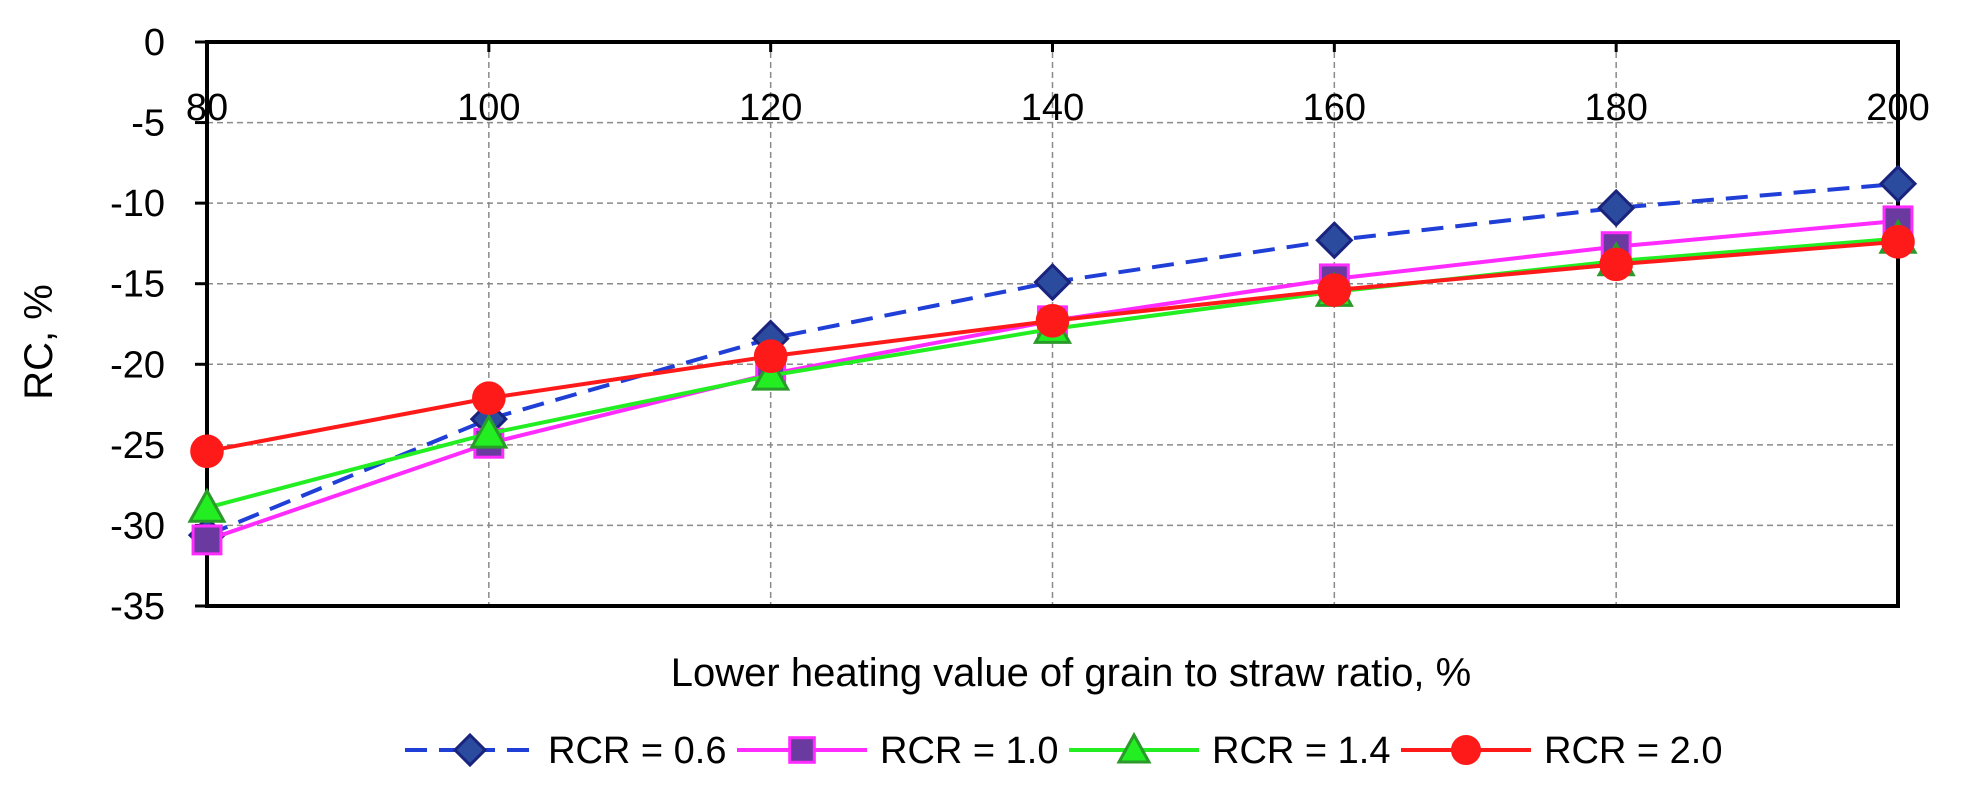  Describe the element at coordinates (137, 204) in the screenshot. I see `y-tick-label: -10` at that location.